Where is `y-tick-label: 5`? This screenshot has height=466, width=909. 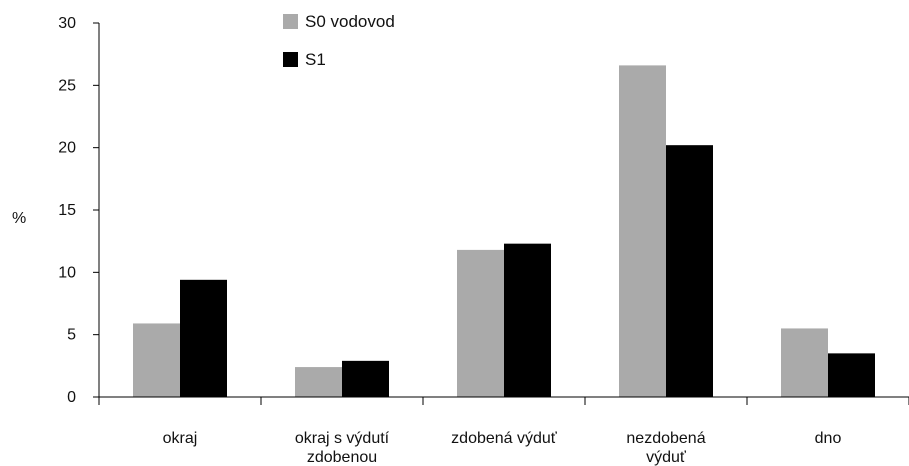
y-tick-label: 5 is located at coordinates (71, 335).